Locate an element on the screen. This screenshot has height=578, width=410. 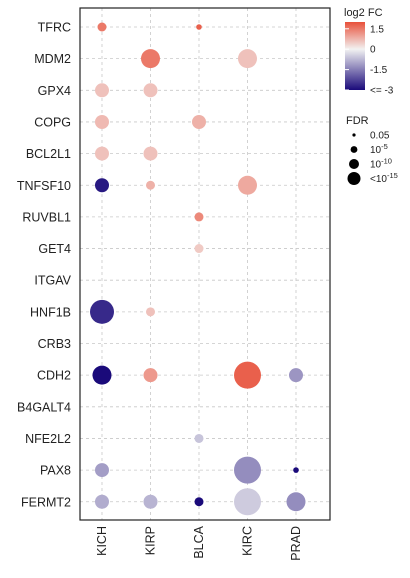
size-legend-label: 10-10 is located at coordinates (381, 164).